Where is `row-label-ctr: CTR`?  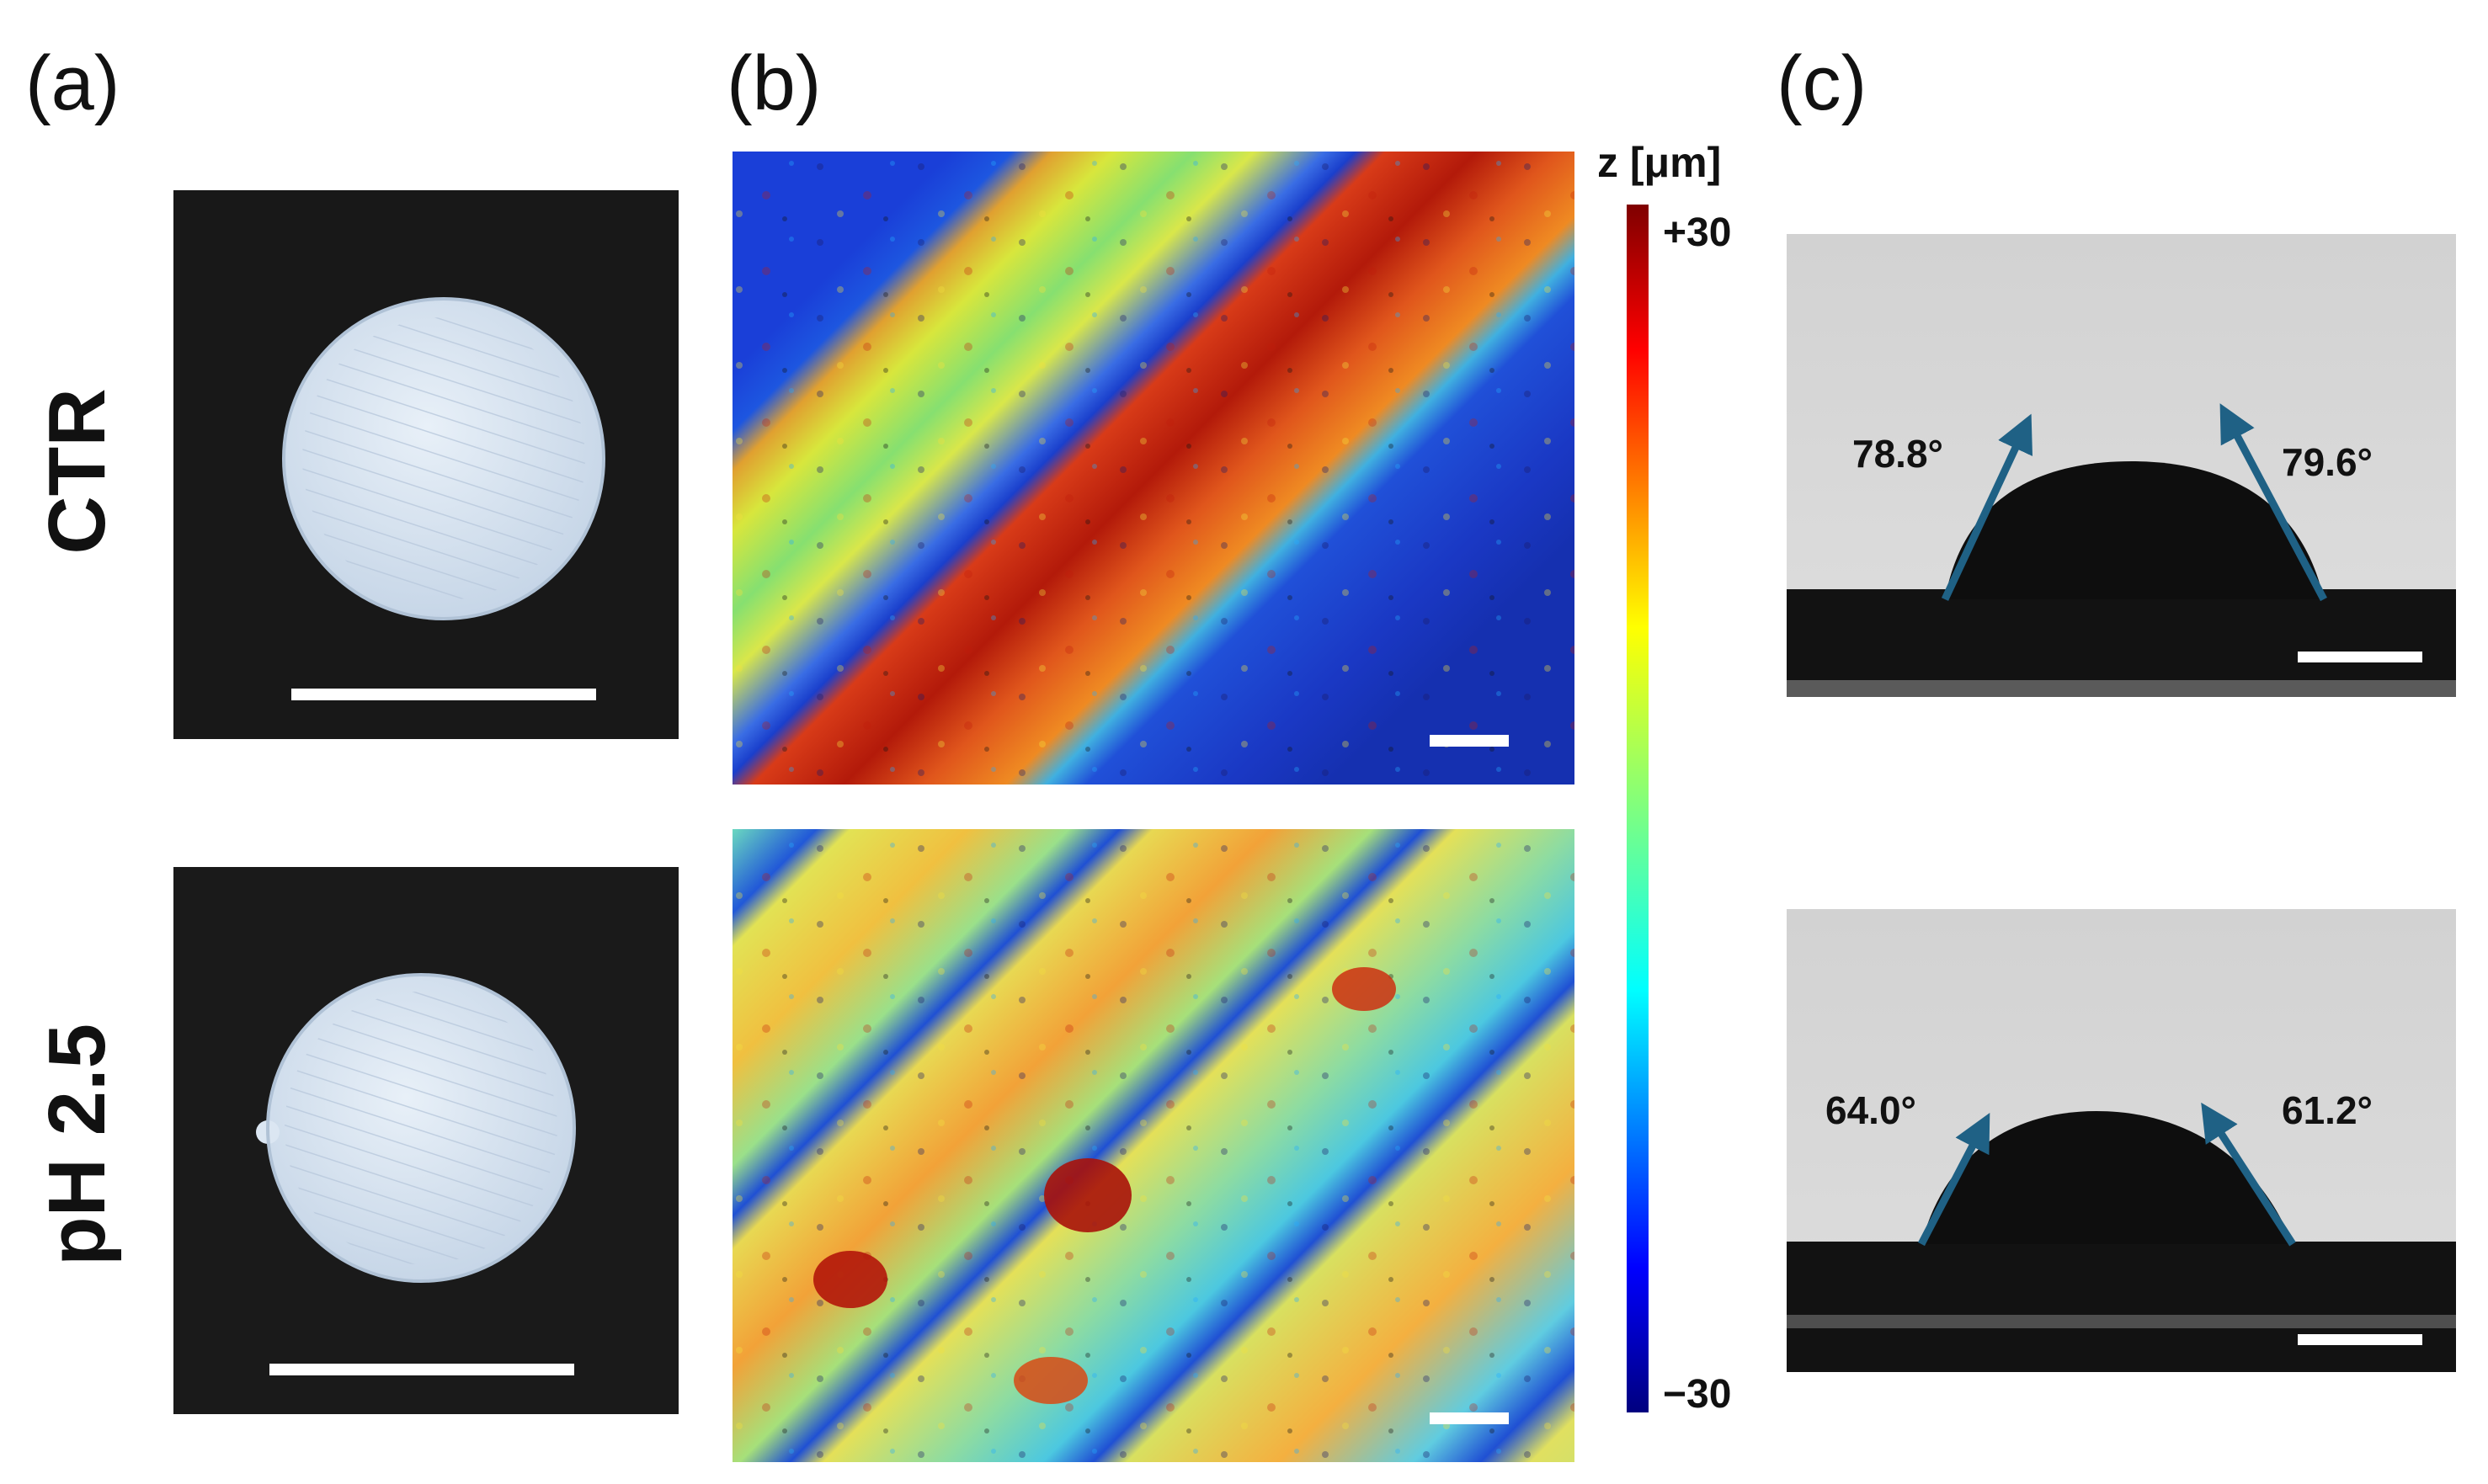
row-label-ctr: CTR is located at coordinates (77, 471).